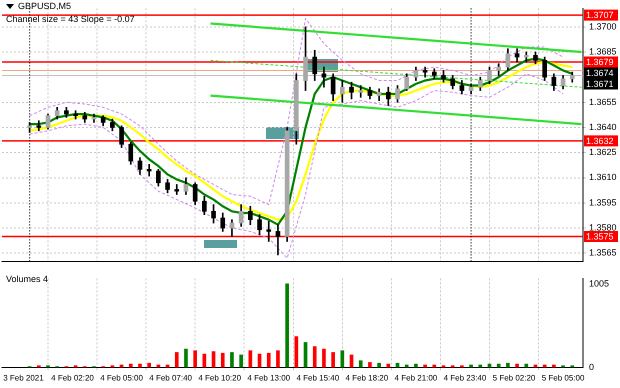 This screenshot has height=388, width=620. I want to click on ref-line-label: 1.3632, so click(600, 141).